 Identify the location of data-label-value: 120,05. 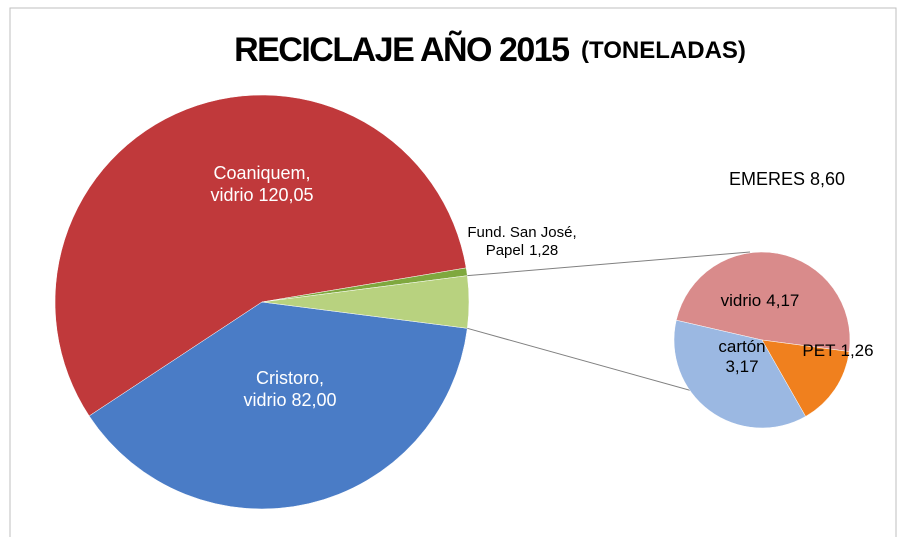
(285, 195).